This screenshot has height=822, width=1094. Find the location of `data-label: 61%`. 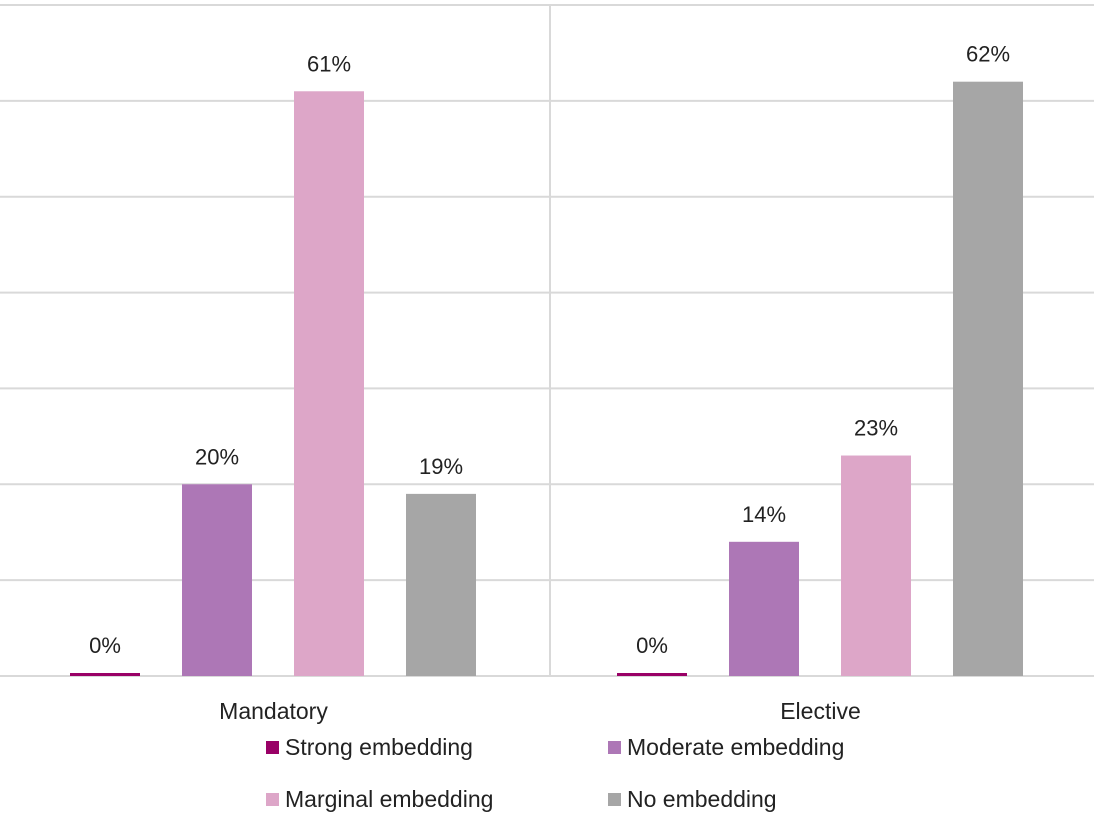

data-label: 61% is located at coordinates (329, 63).